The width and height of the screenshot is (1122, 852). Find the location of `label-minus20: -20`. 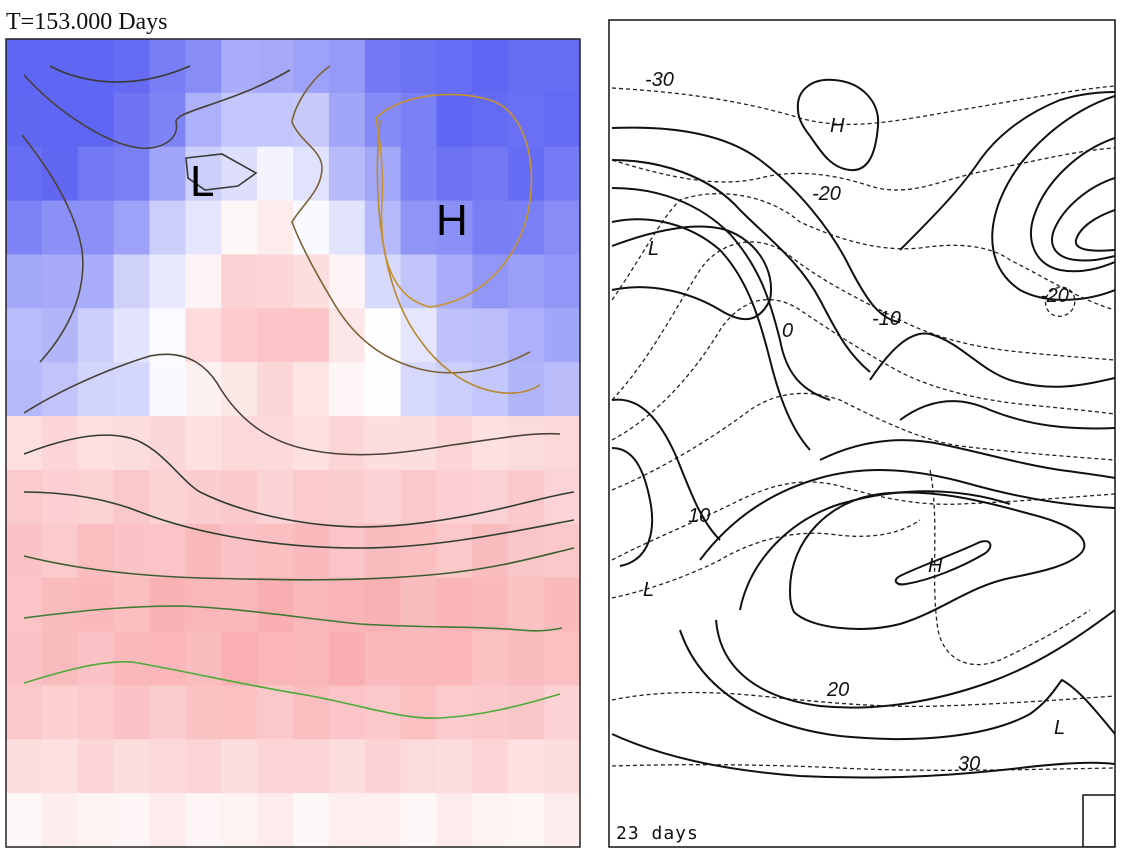

label-minus20: -20 is located at coordinates (826, 194).